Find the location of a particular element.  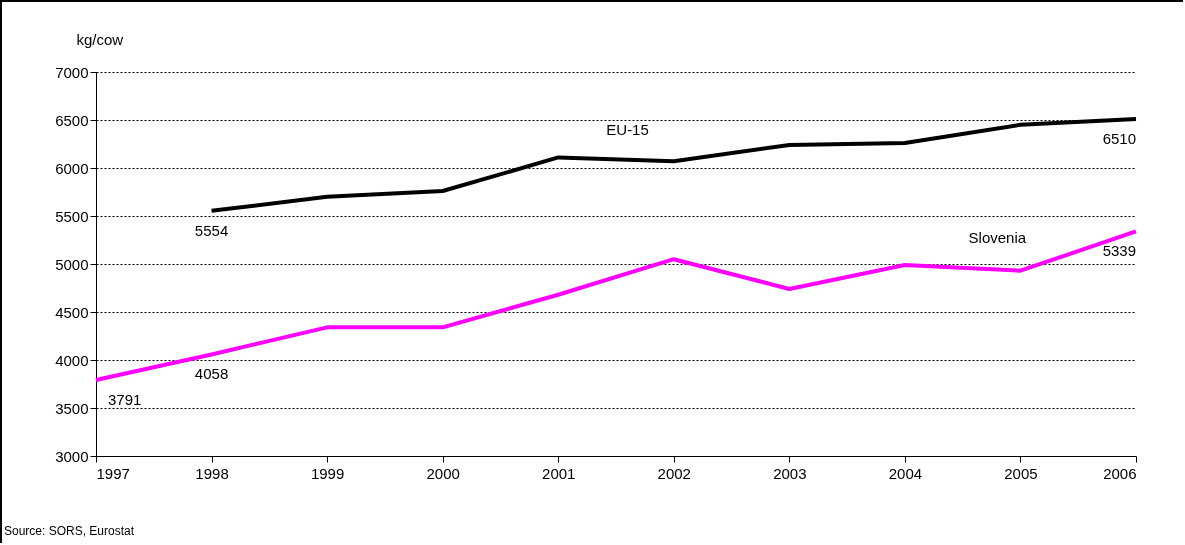

data-label: 5554 is located at coordinates (211, 230).